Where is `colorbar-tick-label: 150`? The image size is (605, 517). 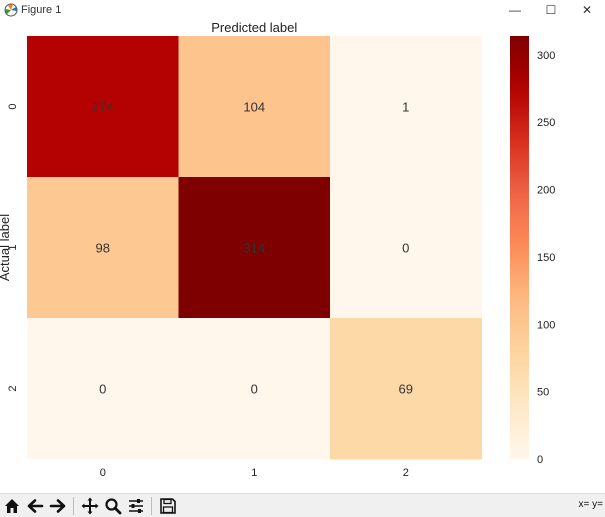 colorbar-tick-label: 150 is located at coordinates (546, 258).